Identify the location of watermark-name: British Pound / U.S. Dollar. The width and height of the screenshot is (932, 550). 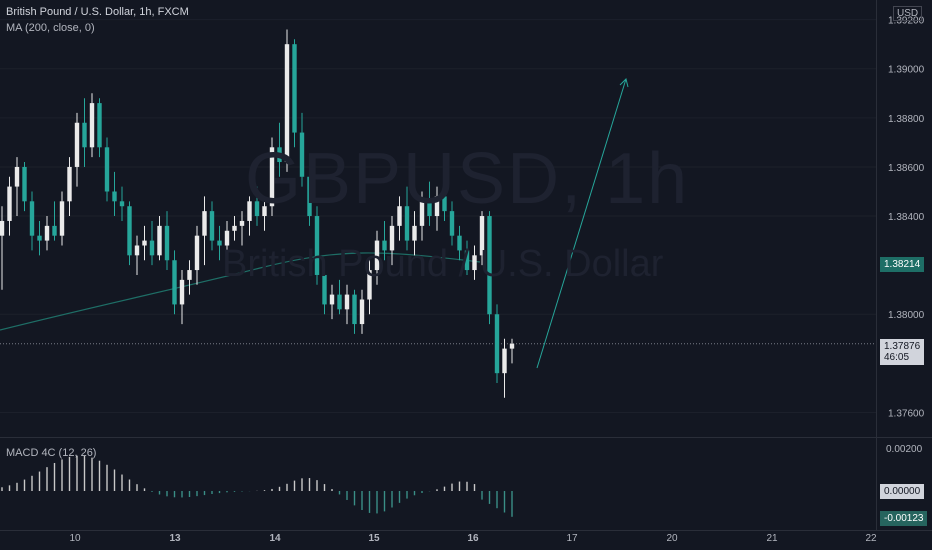
(443, 264).